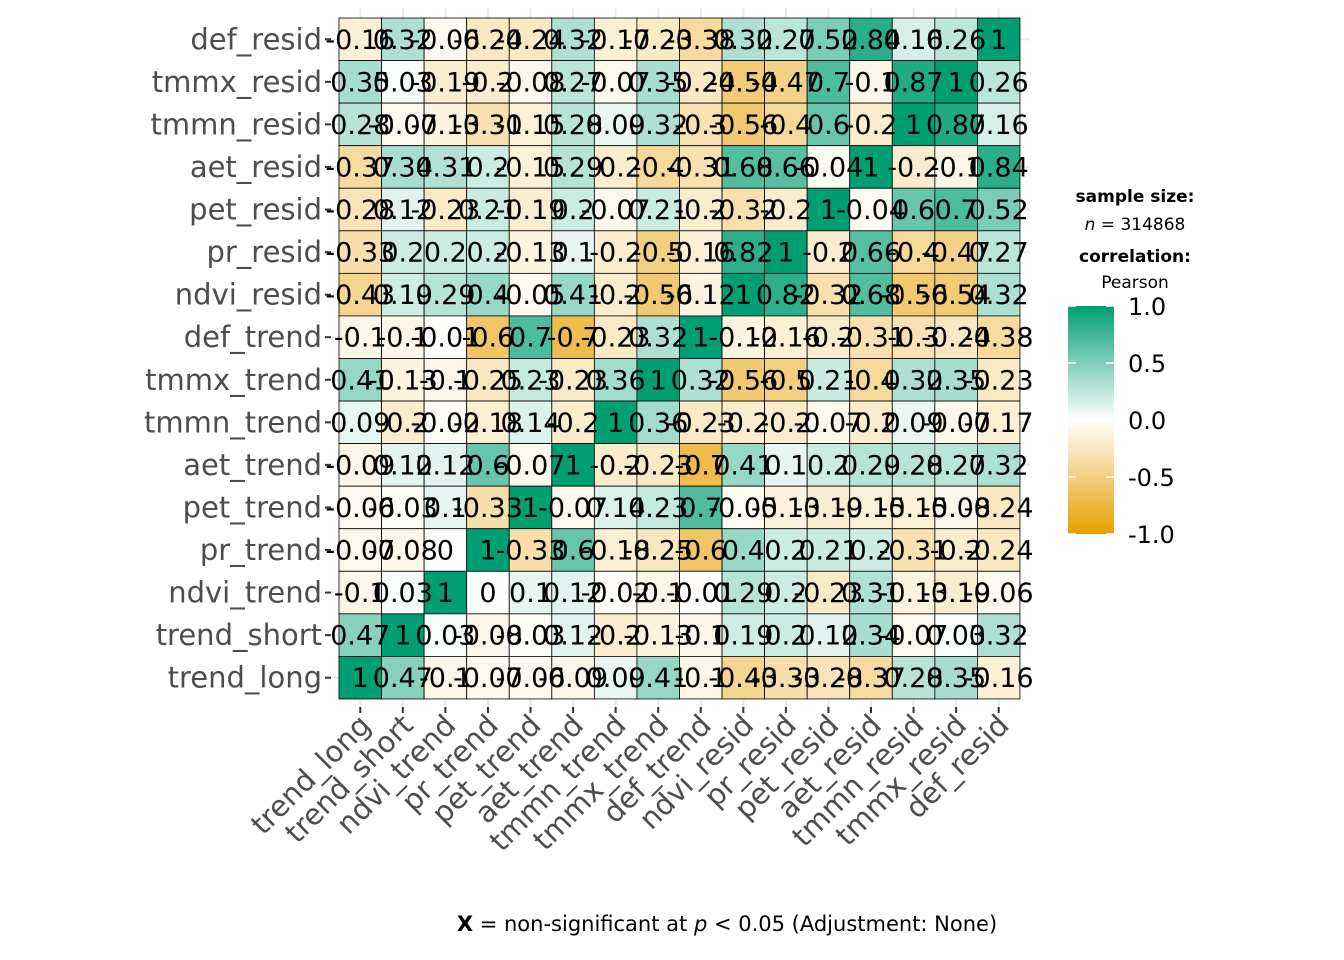 The height and width of the screenshot is (960, 1344). Describe the element at coordinates (914, 295) in the screenshot. I see `cell-value-label: -0.56` at that location.